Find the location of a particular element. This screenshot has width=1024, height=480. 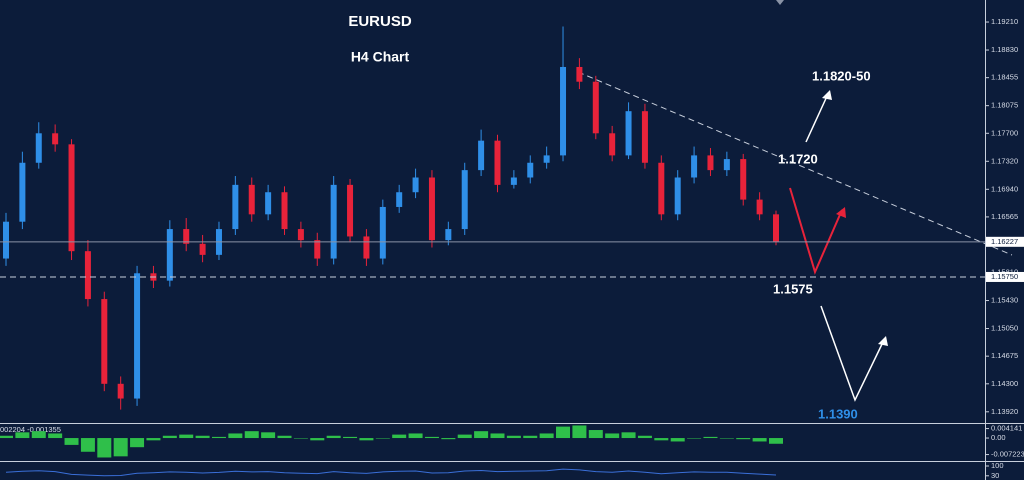

arrow-line is located at coordinates (817, 118).